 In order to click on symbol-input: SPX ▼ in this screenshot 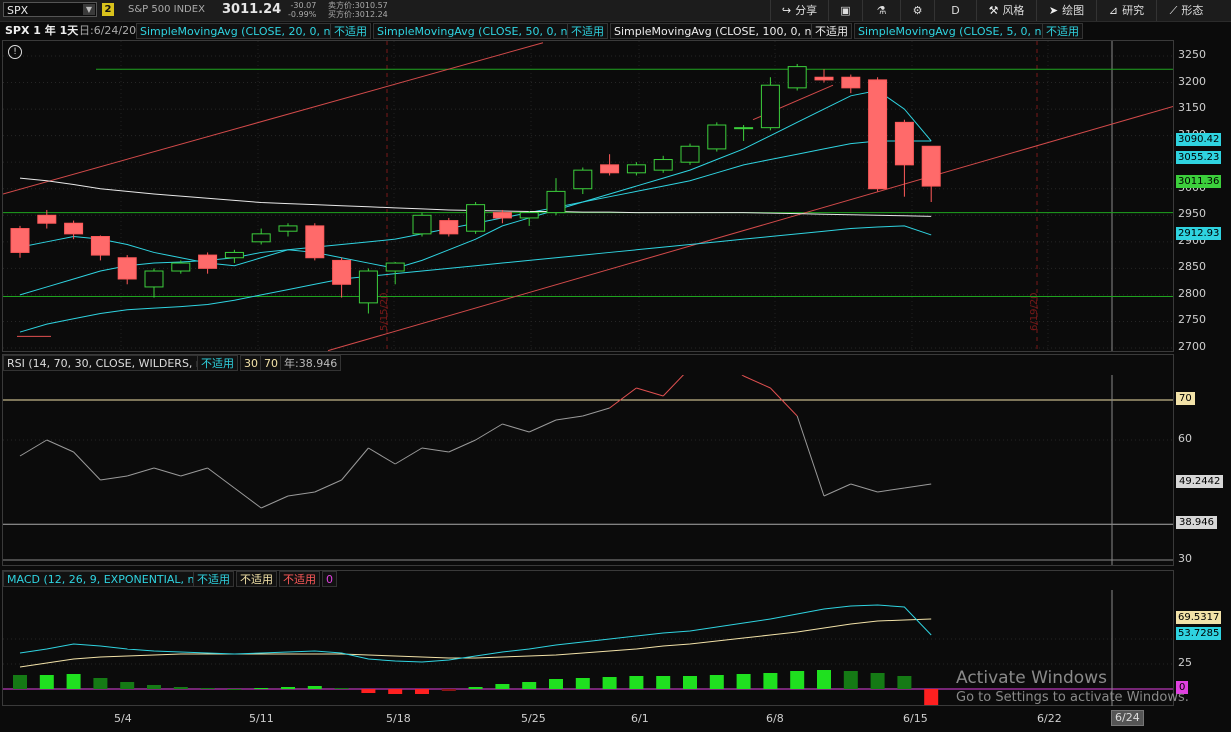, I will do `click(50, 9)`.